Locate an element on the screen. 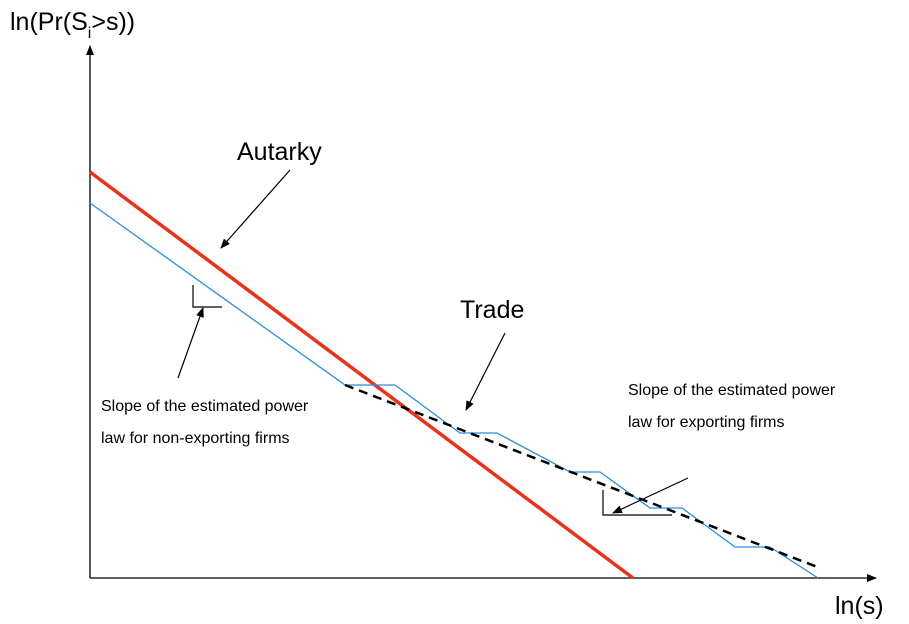 Image resolution: width=909 pixels, height=624 pixels. x-axis-label: ln(s) is located at coordinates (859, 606).